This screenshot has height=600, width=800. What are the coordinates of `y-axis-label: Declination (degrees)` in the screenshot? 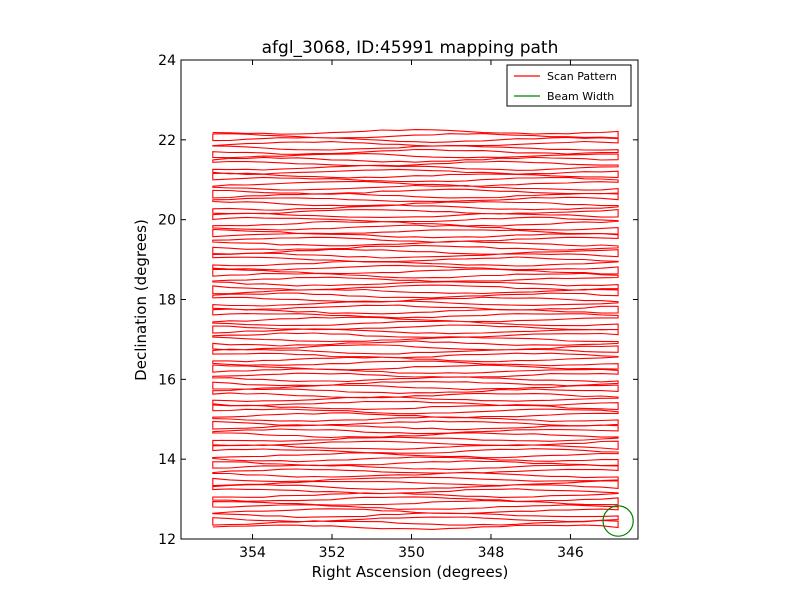 It's located at (141, 300).